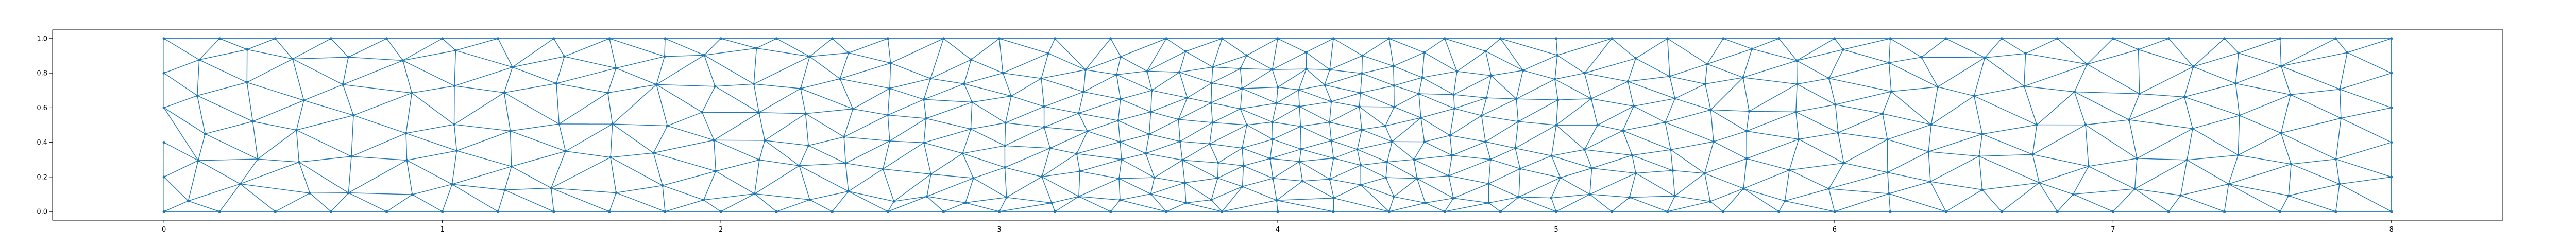 This screenshot has height=247, width=2576. Describe the element at coordinates (164, 230) in the screenshot. I see `x-tick-label: 0` at that location.